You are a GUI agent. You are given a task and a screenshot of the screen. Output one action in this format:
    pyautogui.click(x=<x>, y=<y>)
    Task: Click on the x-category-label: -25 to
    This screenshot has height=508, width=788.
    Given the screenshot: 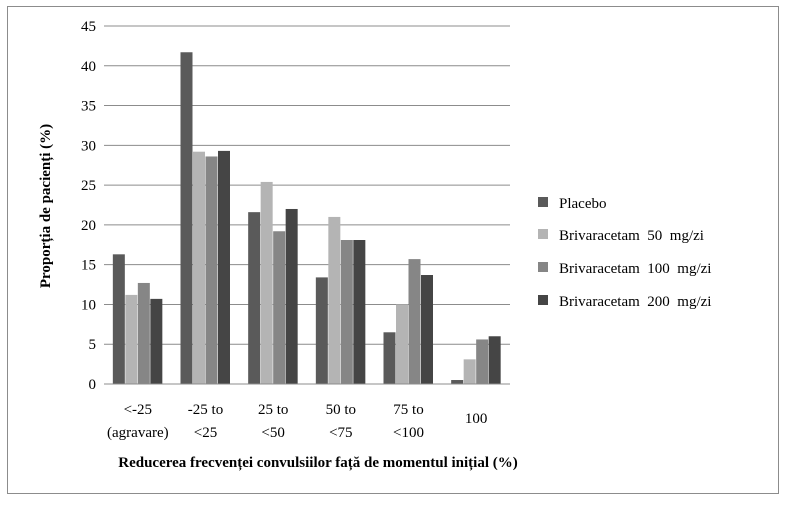 What is the action you would take?
    pyautogui.click(x=205, y=410)
    